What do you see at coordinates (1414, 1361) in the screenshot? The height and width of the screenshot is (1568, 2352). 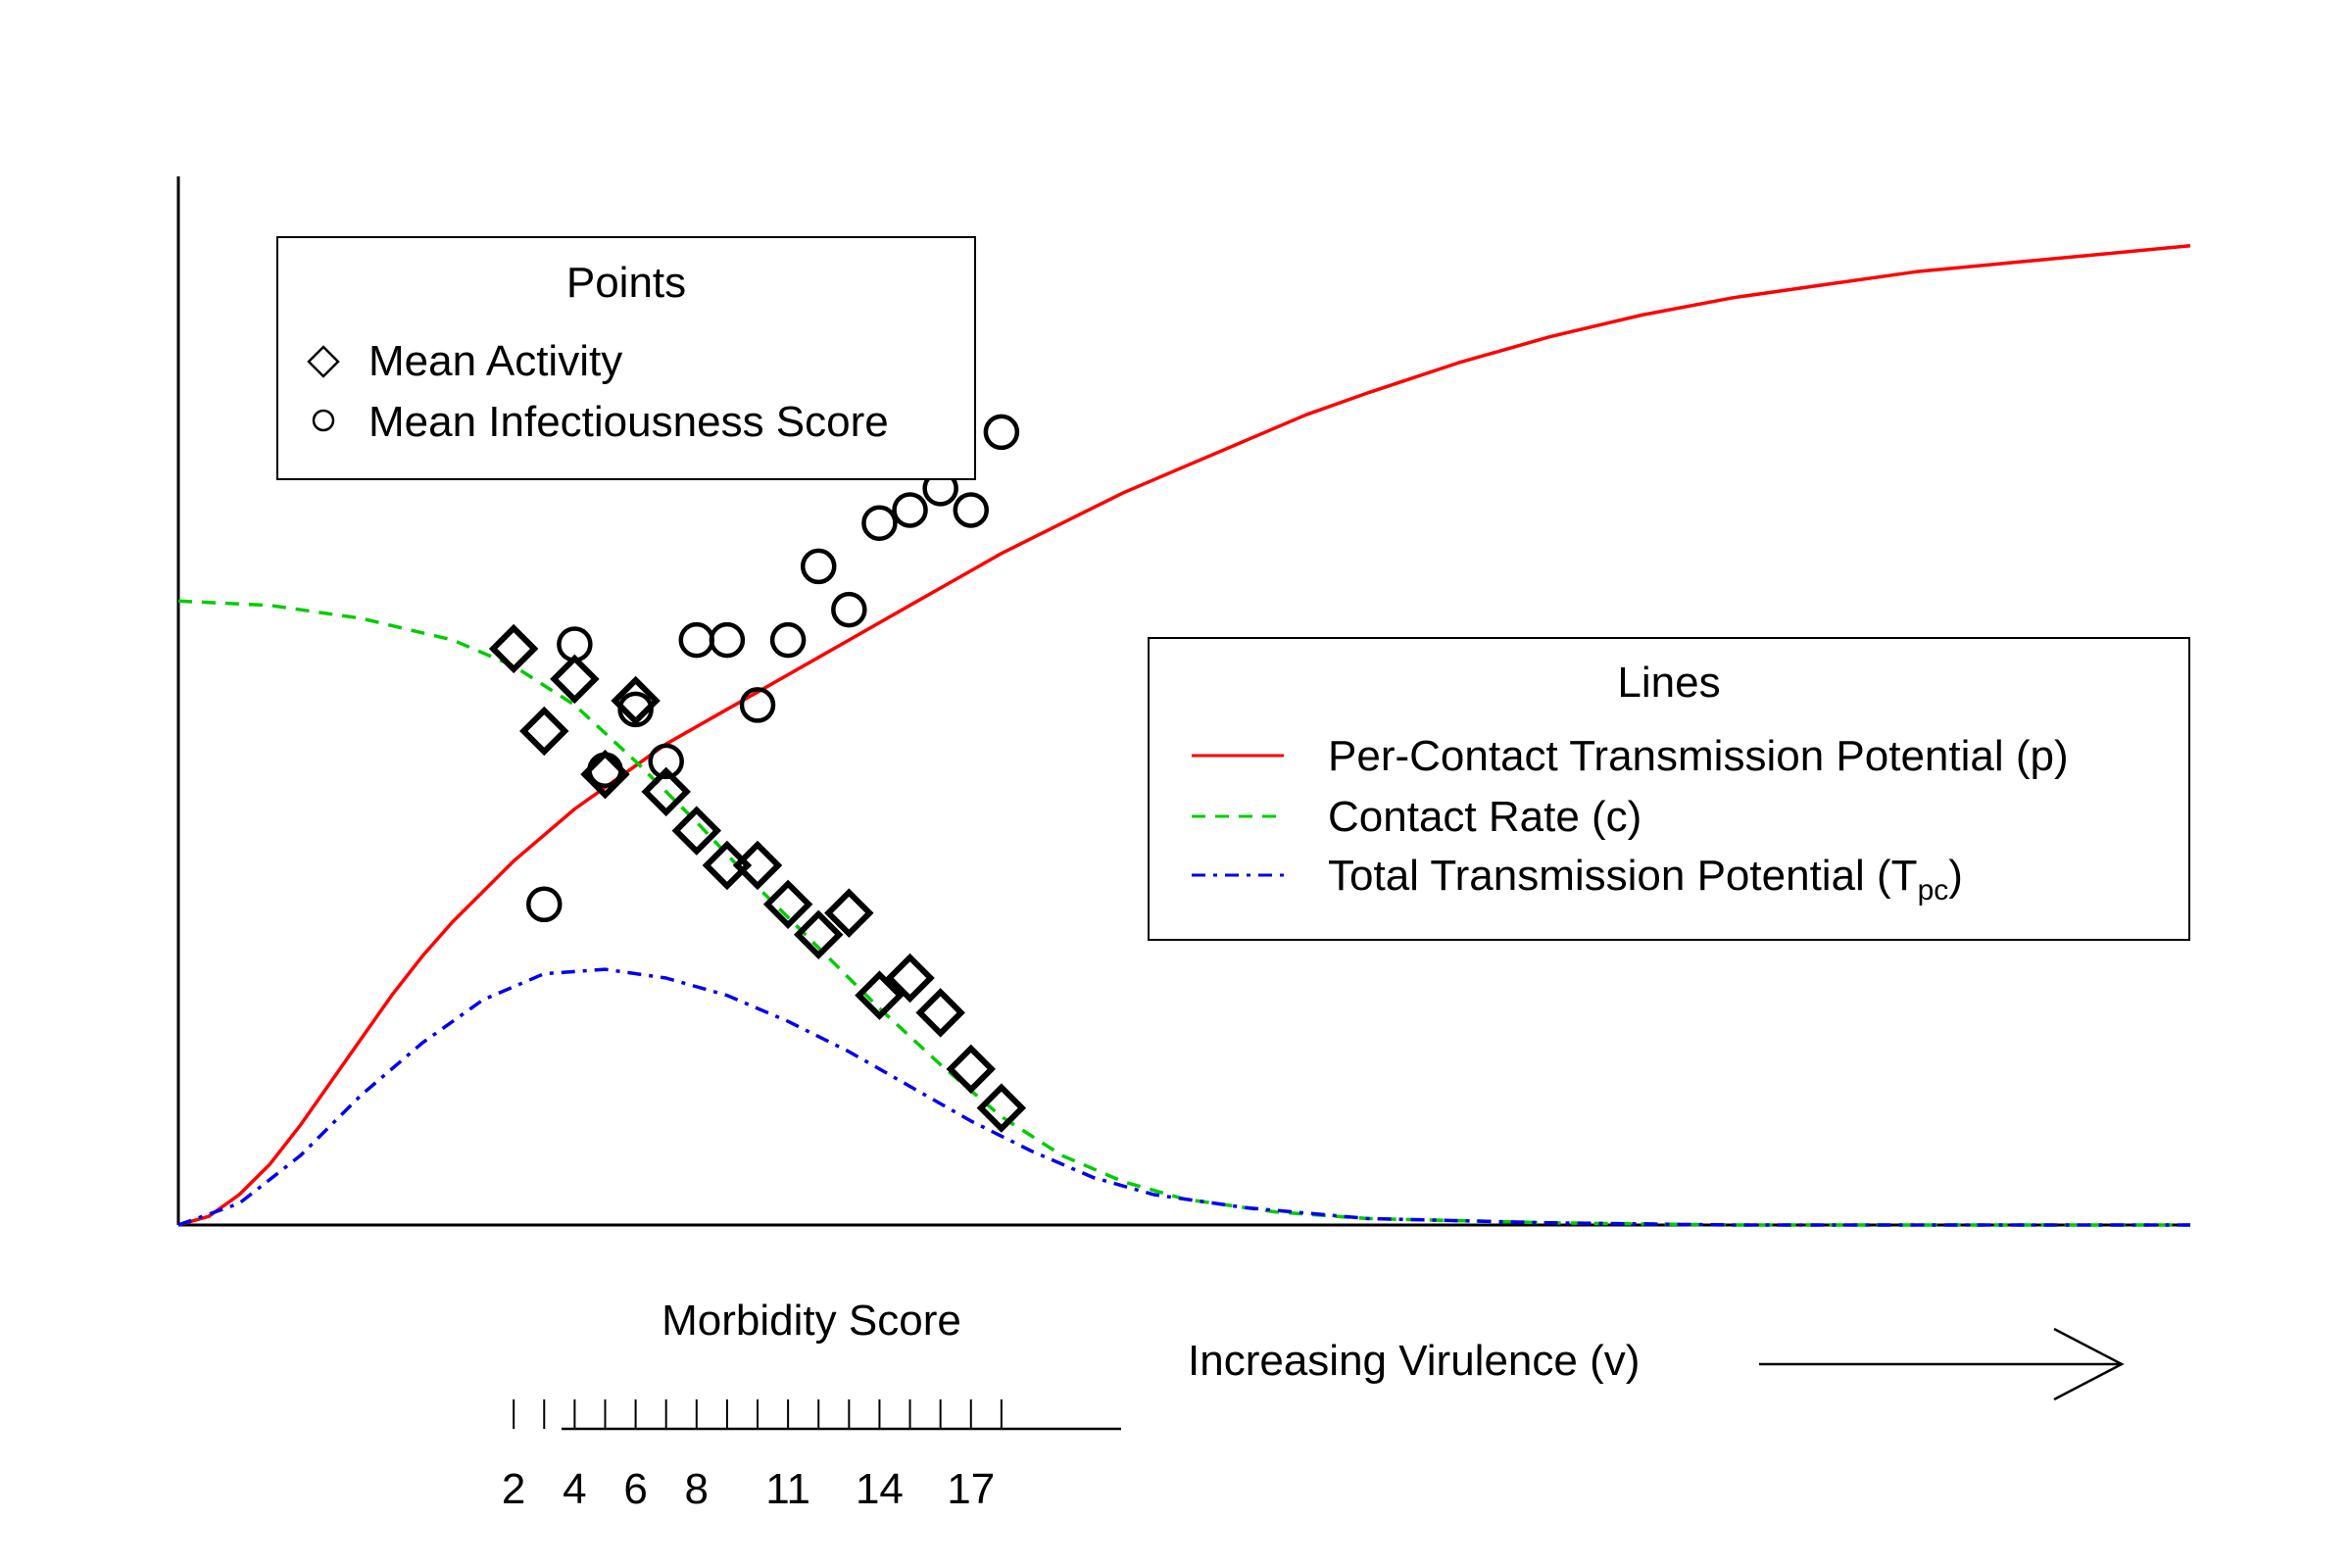 I see `x-axis-label: Increasing Virulence (v)` at bounding box center [1414, 1361].